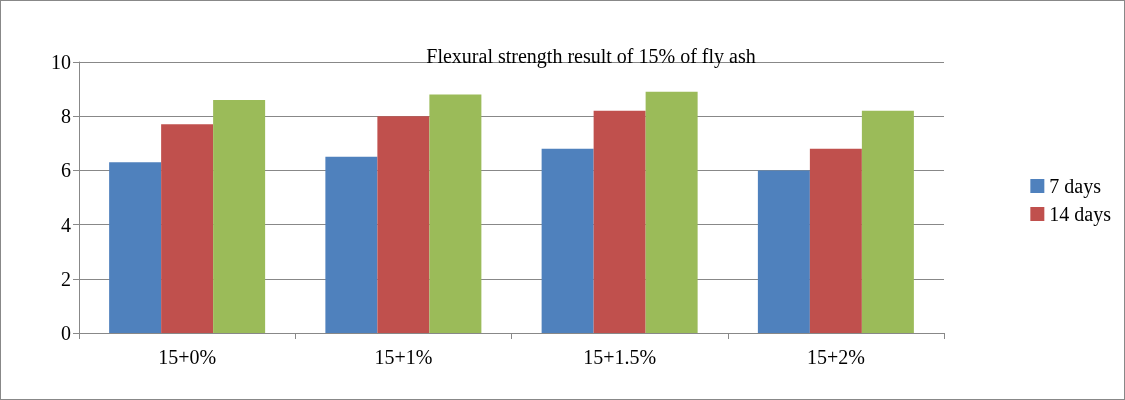 This screenshot has height=400, width=1125. Describe the element at coordinates (1080, 214) in the screenshot. I see `legend-label: 14 days` at that location.